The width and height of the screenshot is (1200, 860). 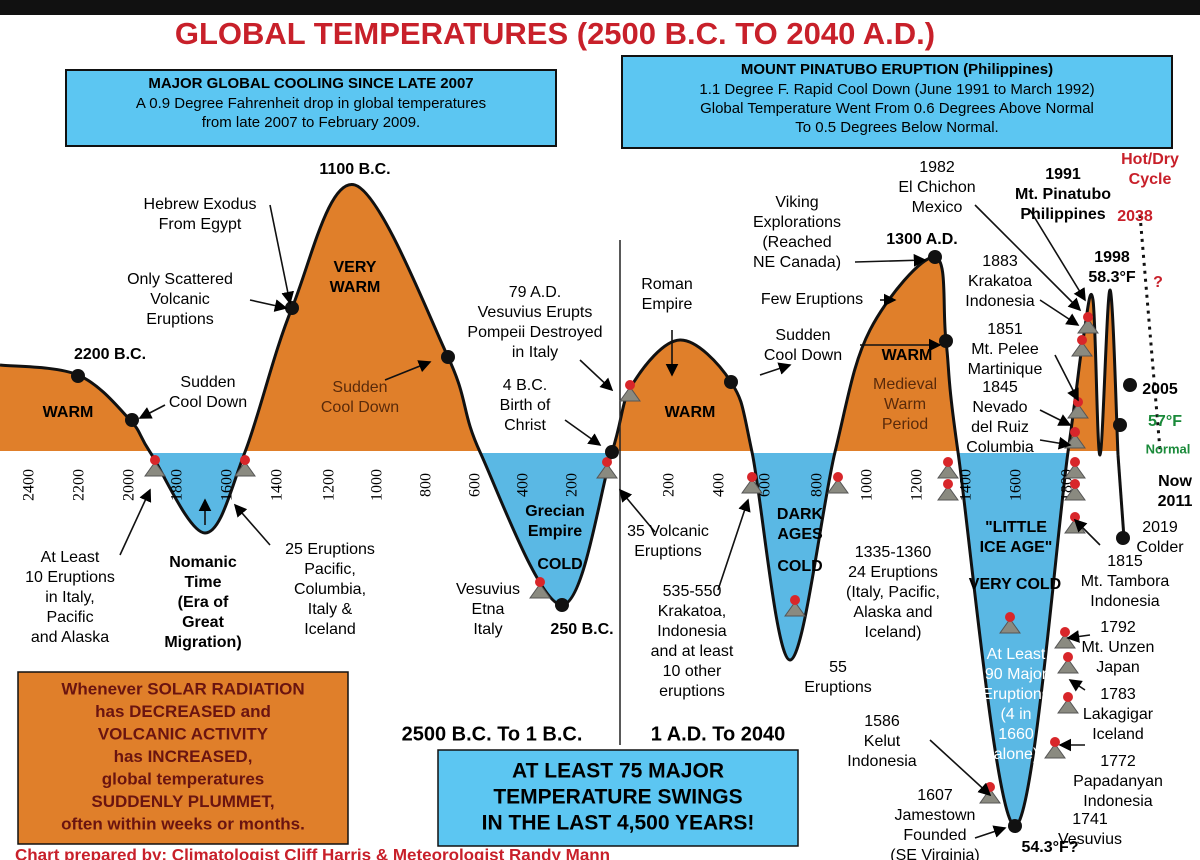 What do you see at coordinates (1118, 667) in the screenshot?
I see `annotation-line: Japan` at bounding box center [1118, 667].